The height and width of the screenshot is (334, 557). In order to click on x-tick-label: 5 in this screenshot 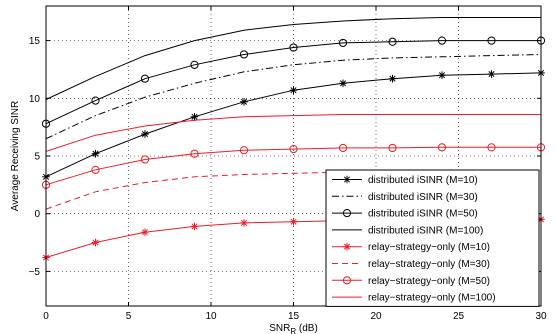, I will do `click(129, 316)`.